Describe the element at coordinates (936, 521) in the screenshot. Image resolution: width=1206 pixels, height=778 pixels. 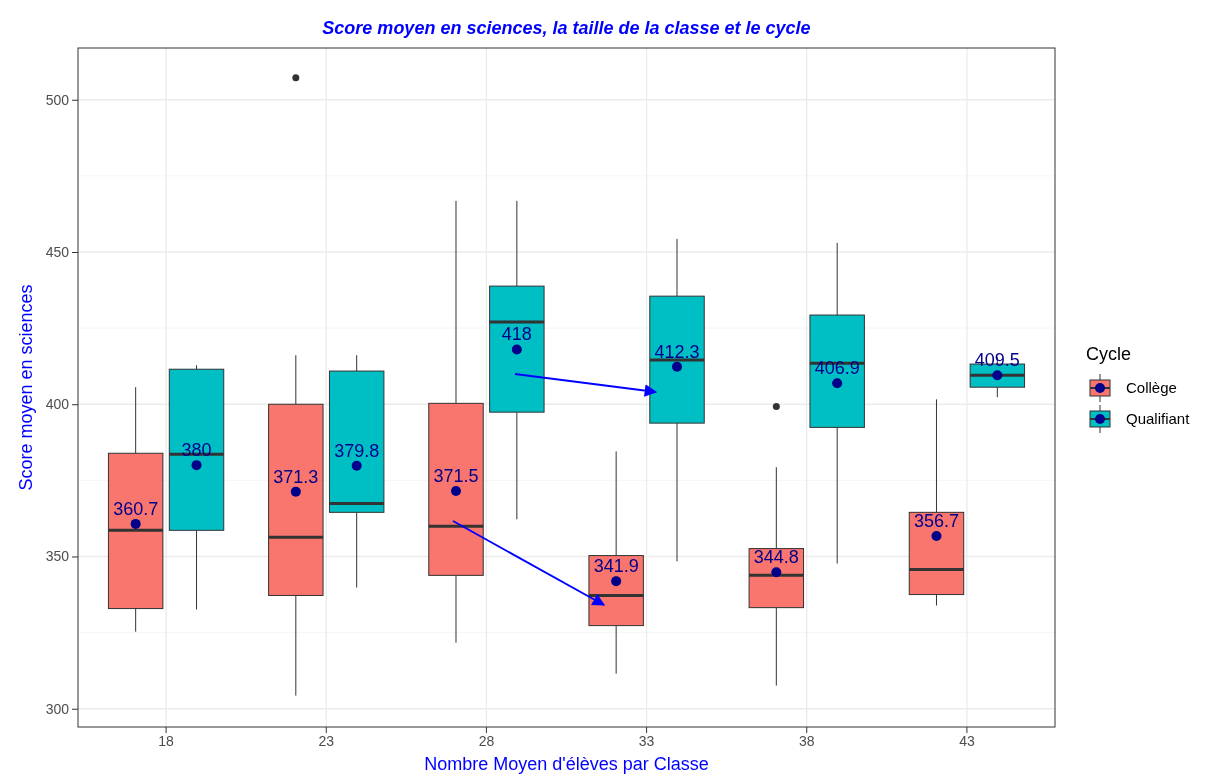
I see `data-label: 356.7` at that location.